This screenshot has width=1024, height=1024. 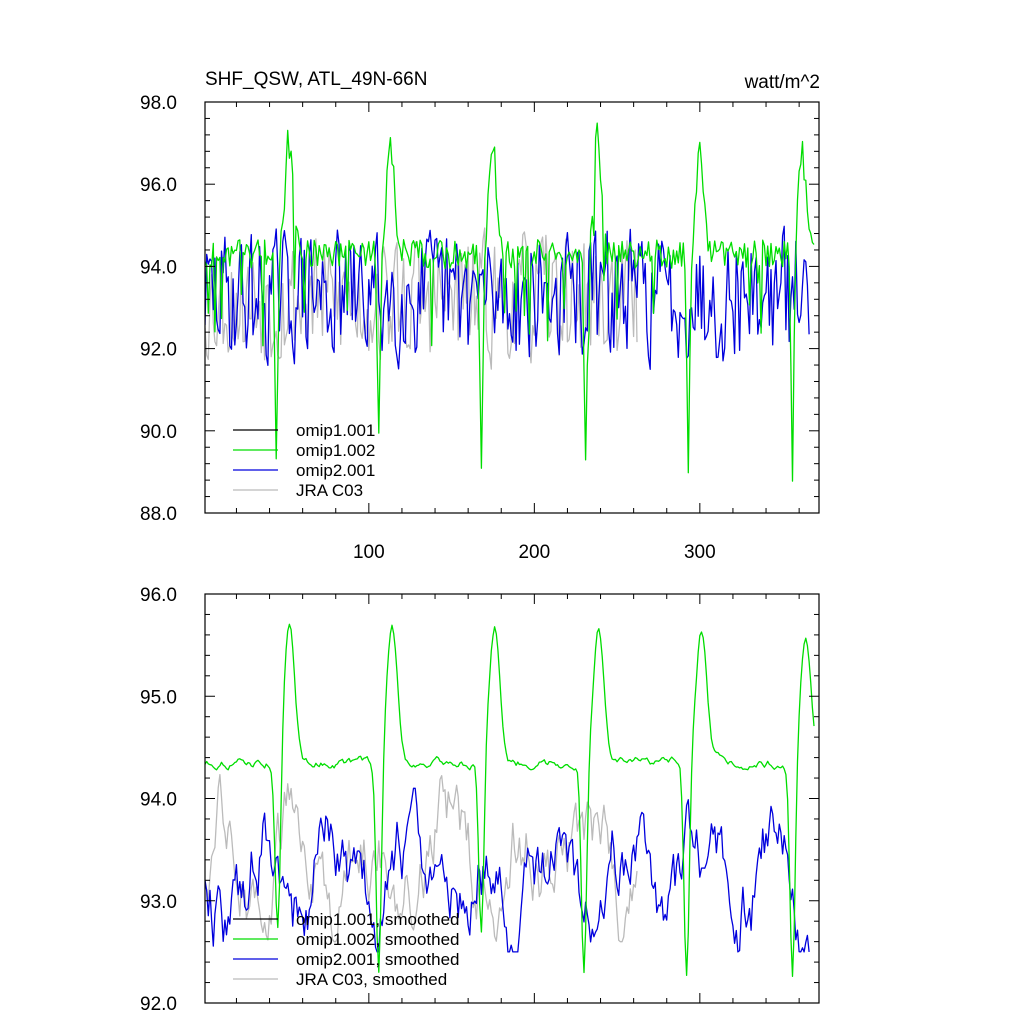 What do you see at coordinates (158, 432) in the screenshot?
I see `y-tick-label: 90.0` at bounding box center [158, 432].